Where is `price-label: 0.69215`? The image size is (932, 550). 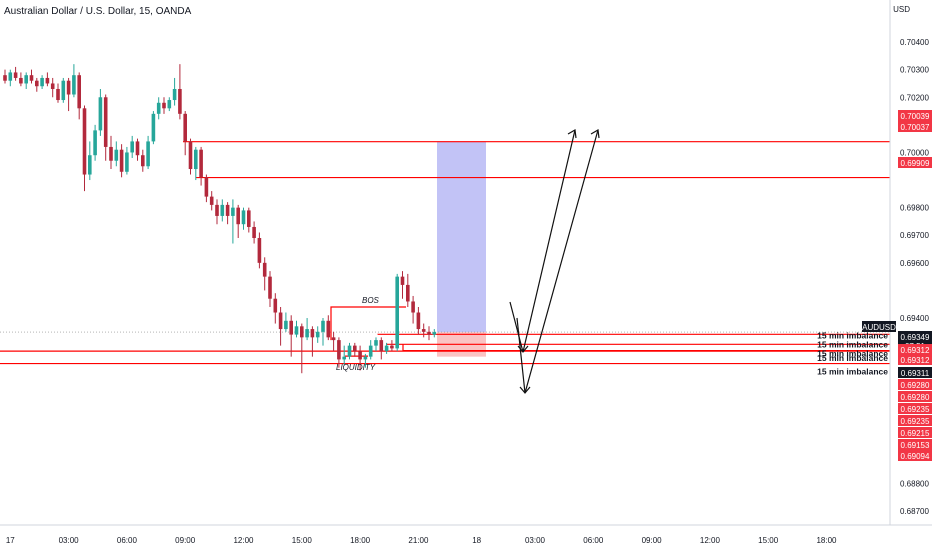
price-label: 0.69215 is located at coordinates (915, 432).